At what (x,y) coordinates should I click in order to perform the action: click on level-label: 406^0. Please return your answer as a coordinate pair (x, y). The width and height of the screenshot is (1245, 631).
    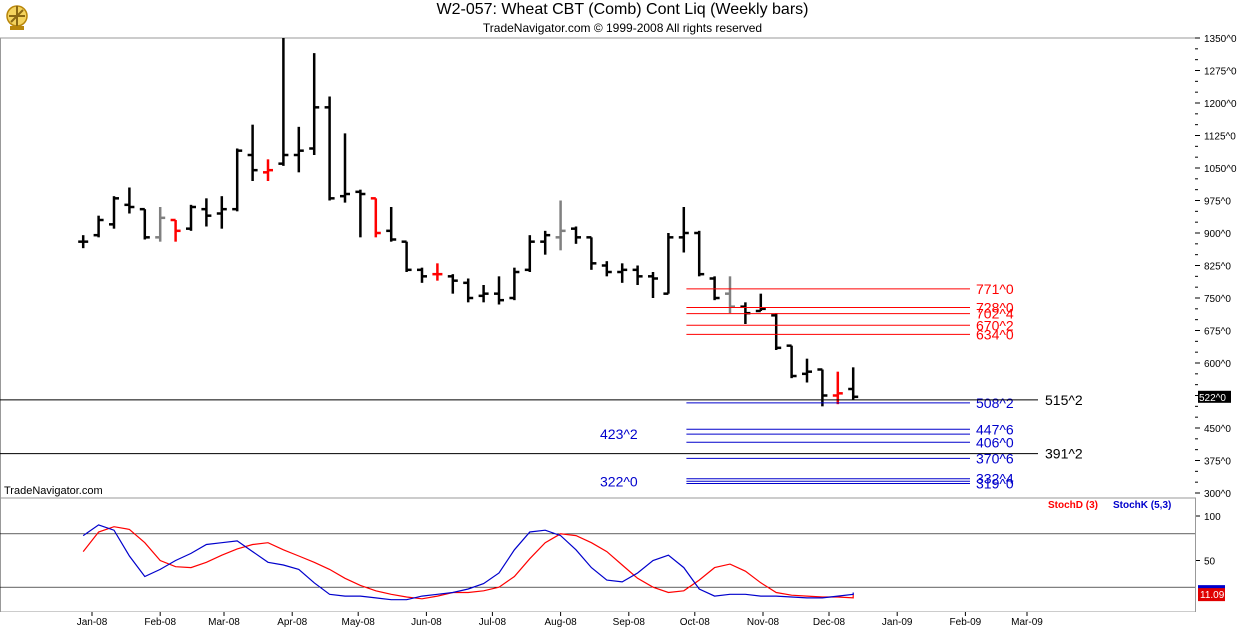
    Looking at the image, I should click on (995, 442).